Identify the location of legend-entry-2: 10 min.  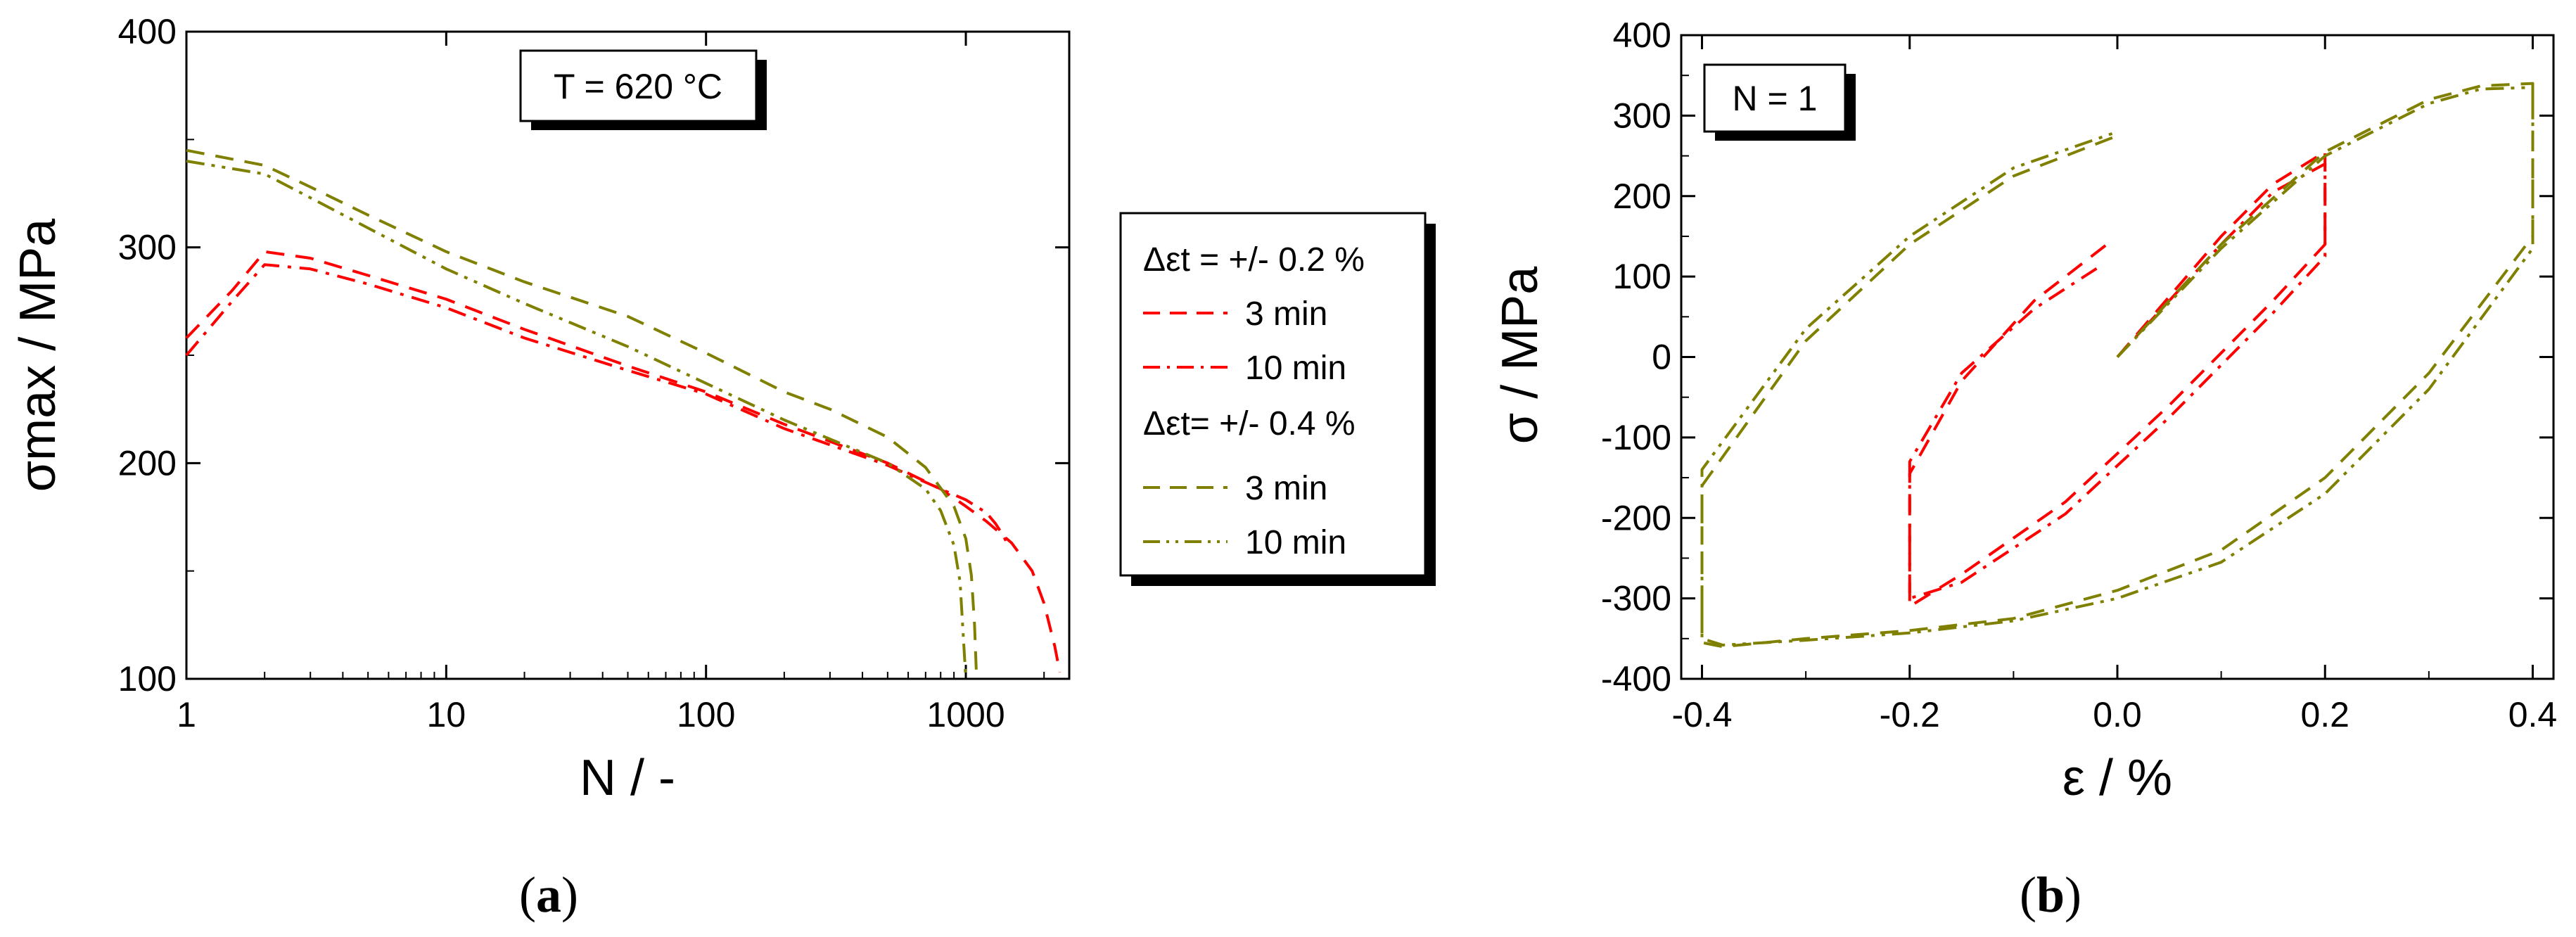
(1295, 368).